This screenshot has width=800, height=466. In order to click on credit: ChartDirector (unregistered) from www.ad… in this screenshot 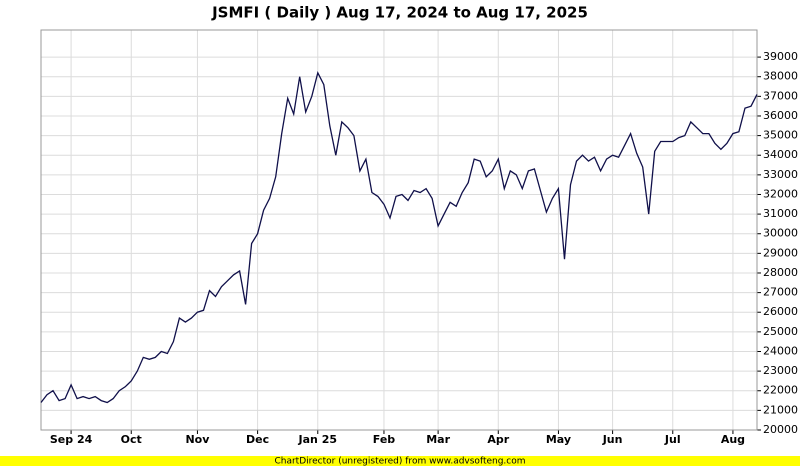, I will do `click(399, 461)`.